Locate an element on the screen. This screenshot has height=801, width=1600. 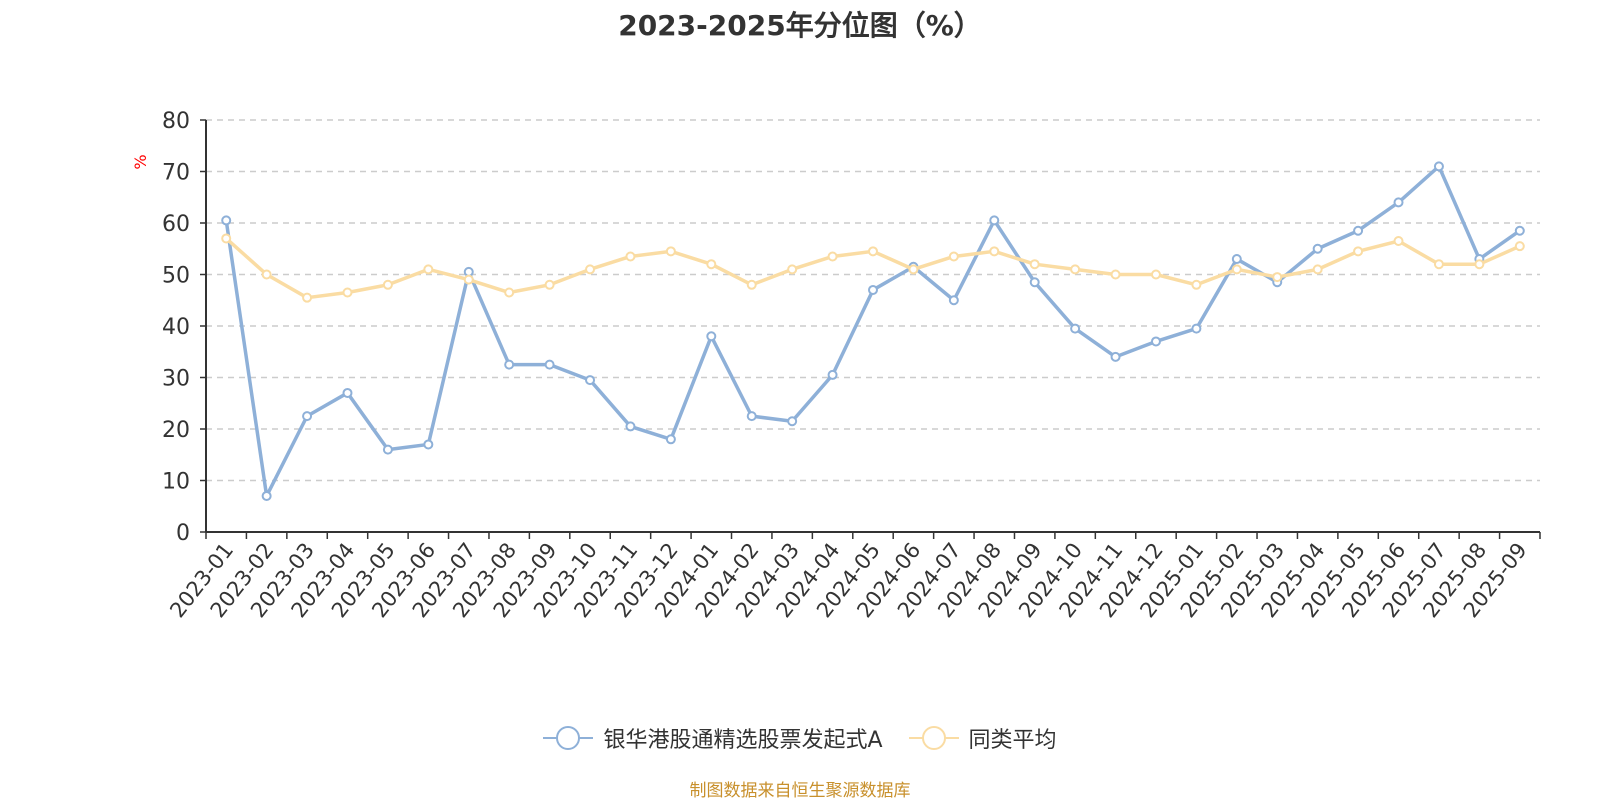
legend-item: 同类平均 is located at coordinates (982, 738).